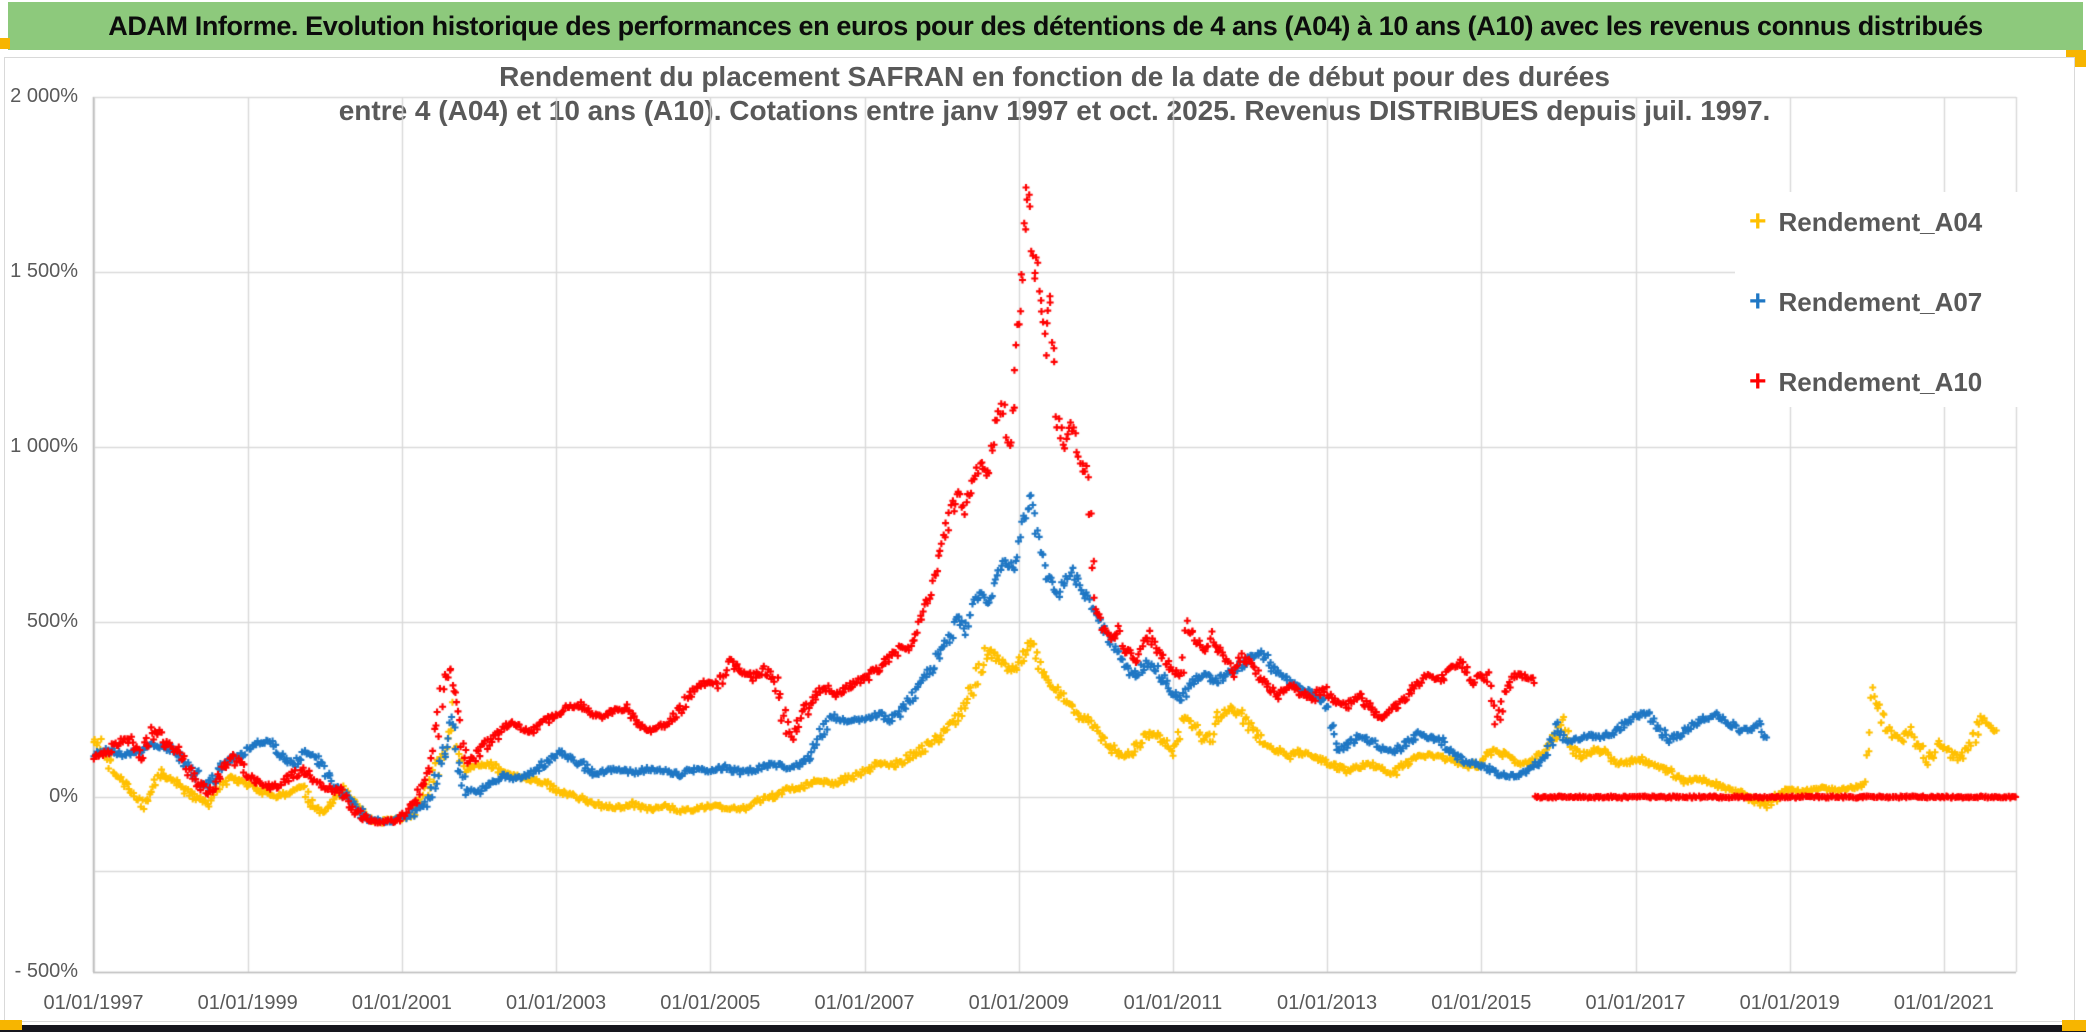 This screenshot has width=2086, height=1032. What do you see at coordinates (247, 1003) in the screenshot?
I see `x-tick-label: 01/01/1999` at bounding box center [247, 1003].